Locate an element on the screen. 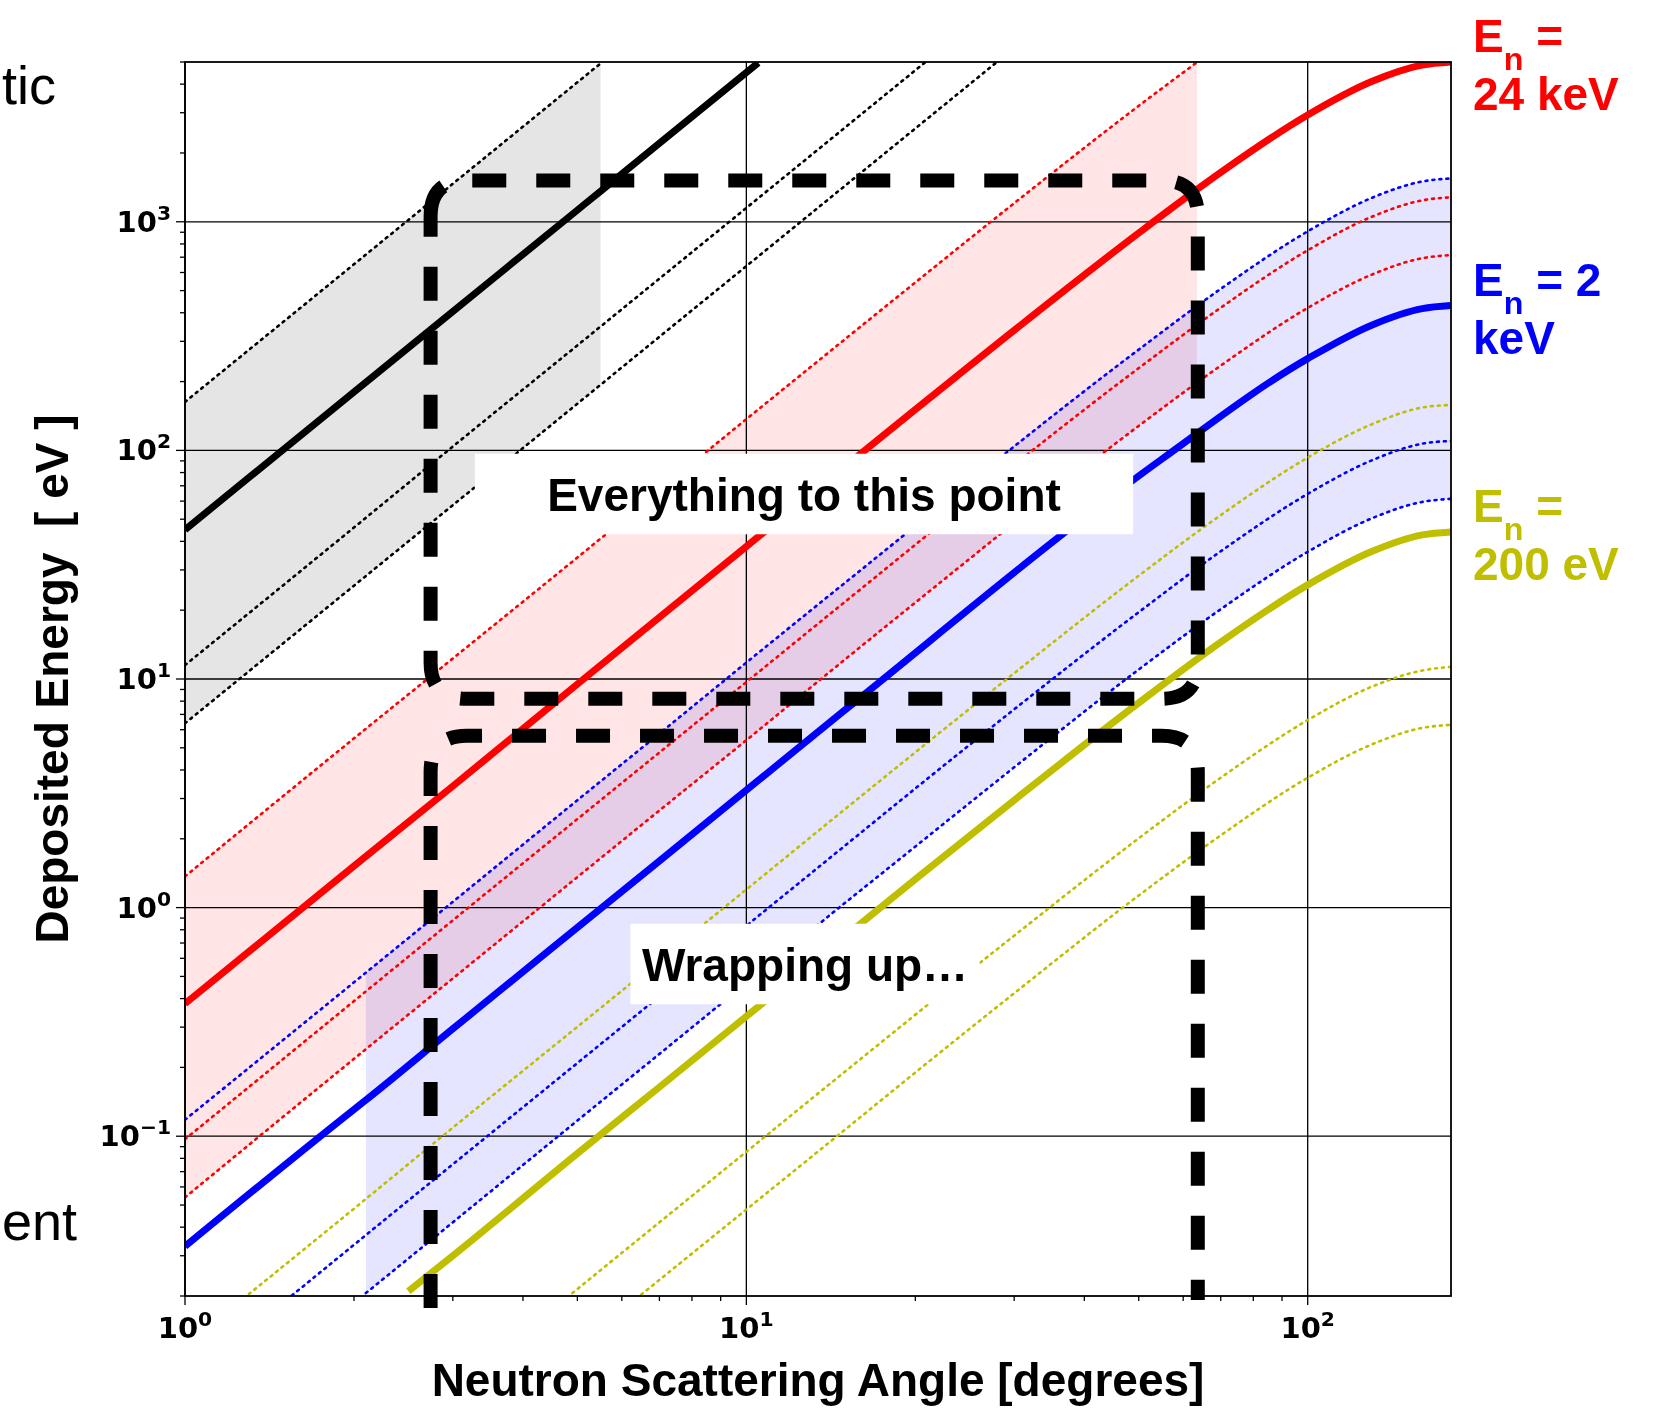 This screenshot has height=1414, width=1655. series-label: E$_{n}$ = 2 keV is located at coordinates (1537, 308).